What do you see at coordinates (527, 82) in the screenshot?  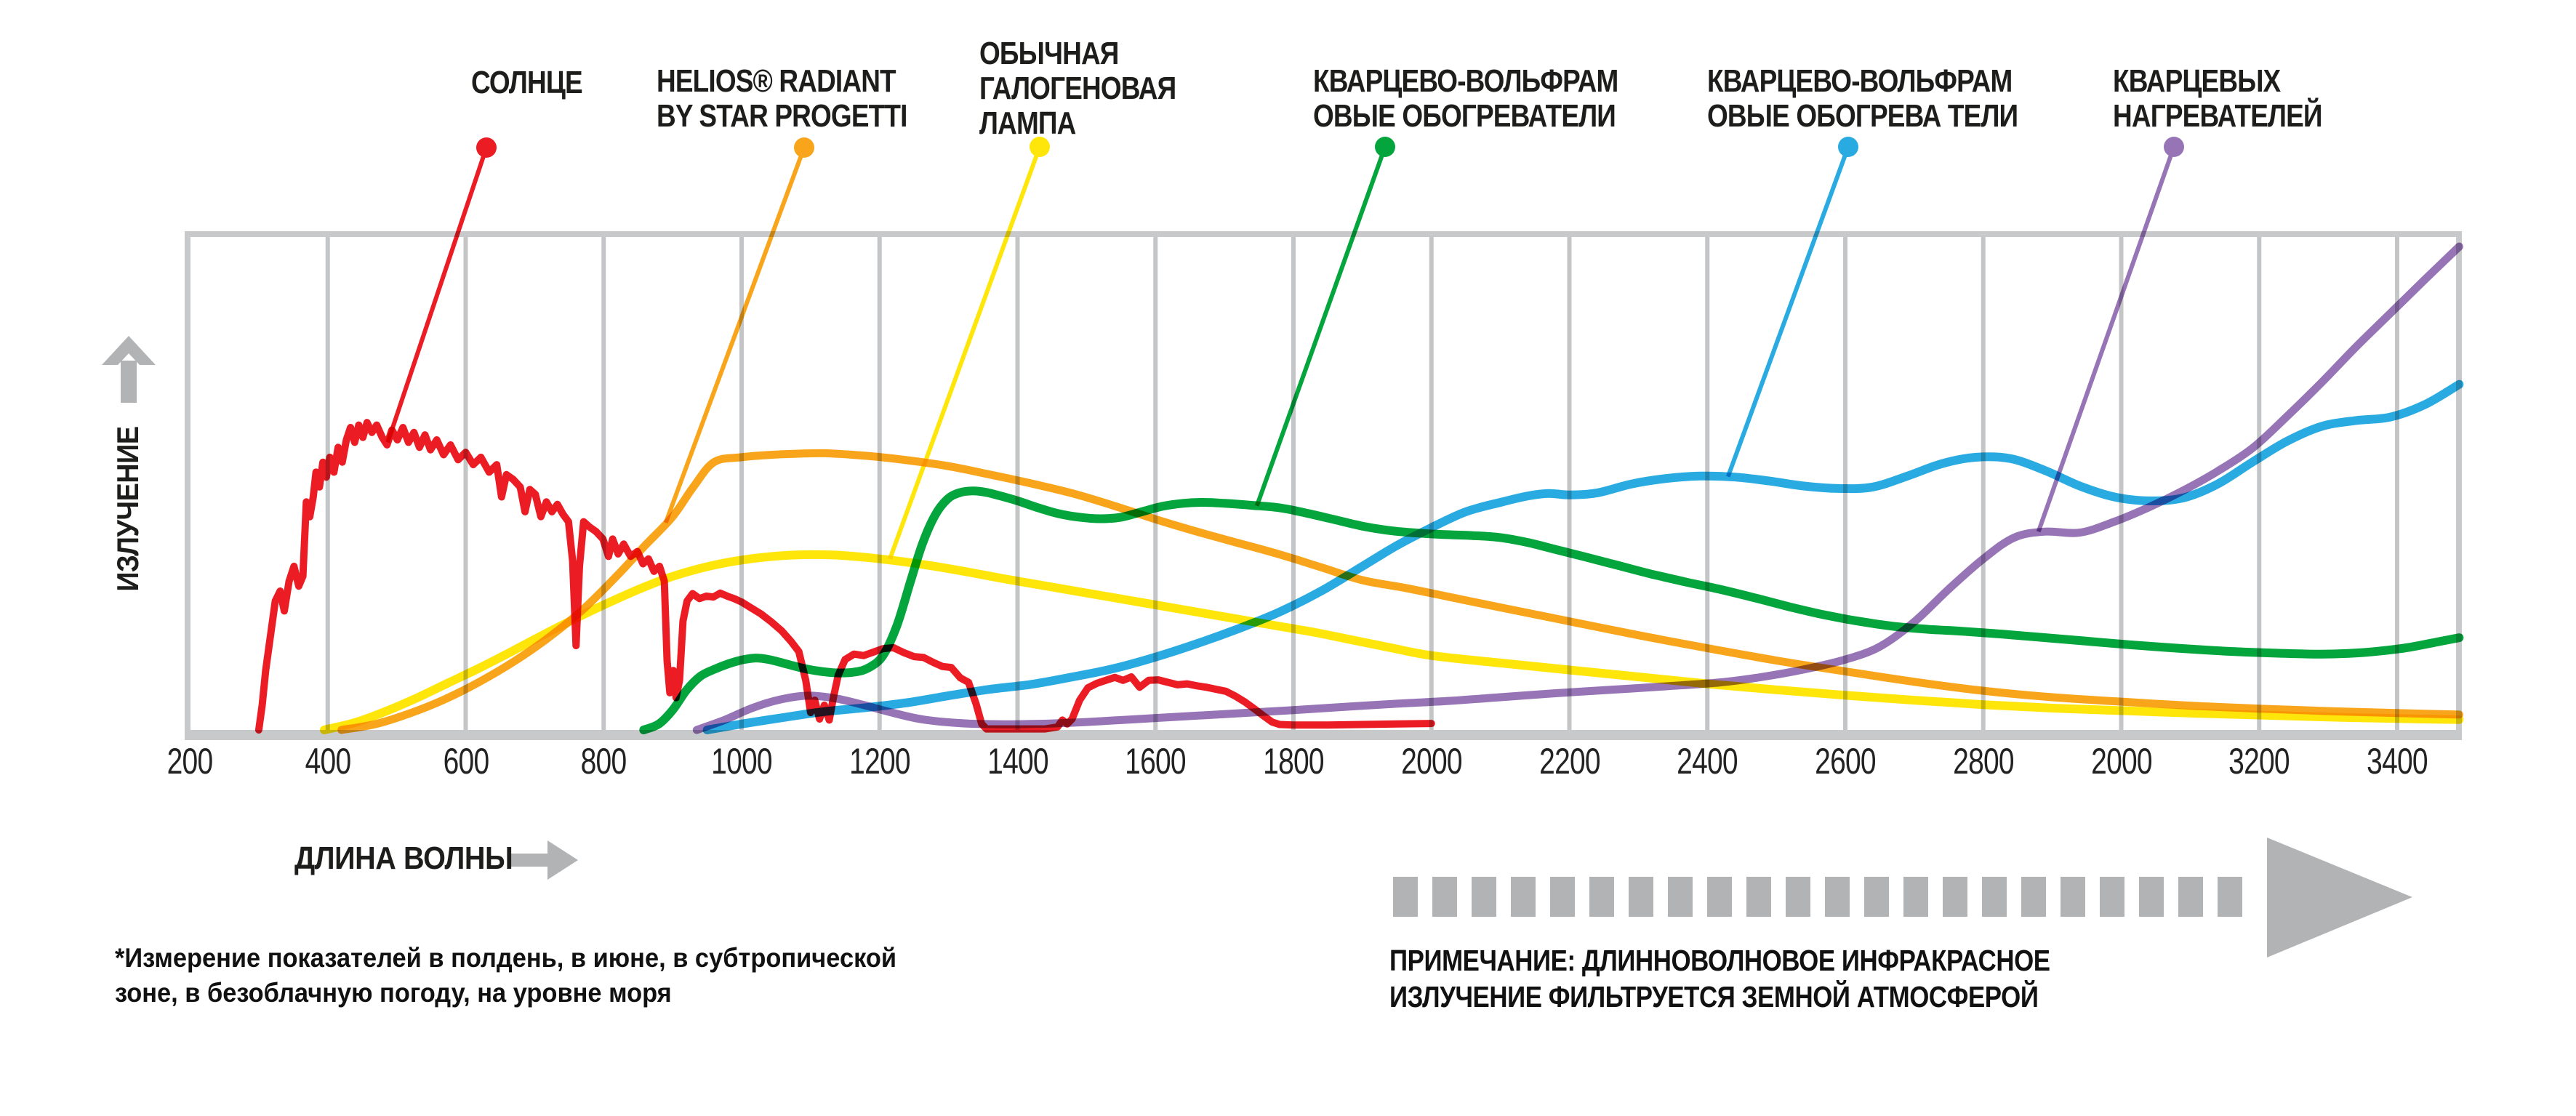 I see `series-label-0: СОЛНЦЕ` at bounding box center [527, 82].